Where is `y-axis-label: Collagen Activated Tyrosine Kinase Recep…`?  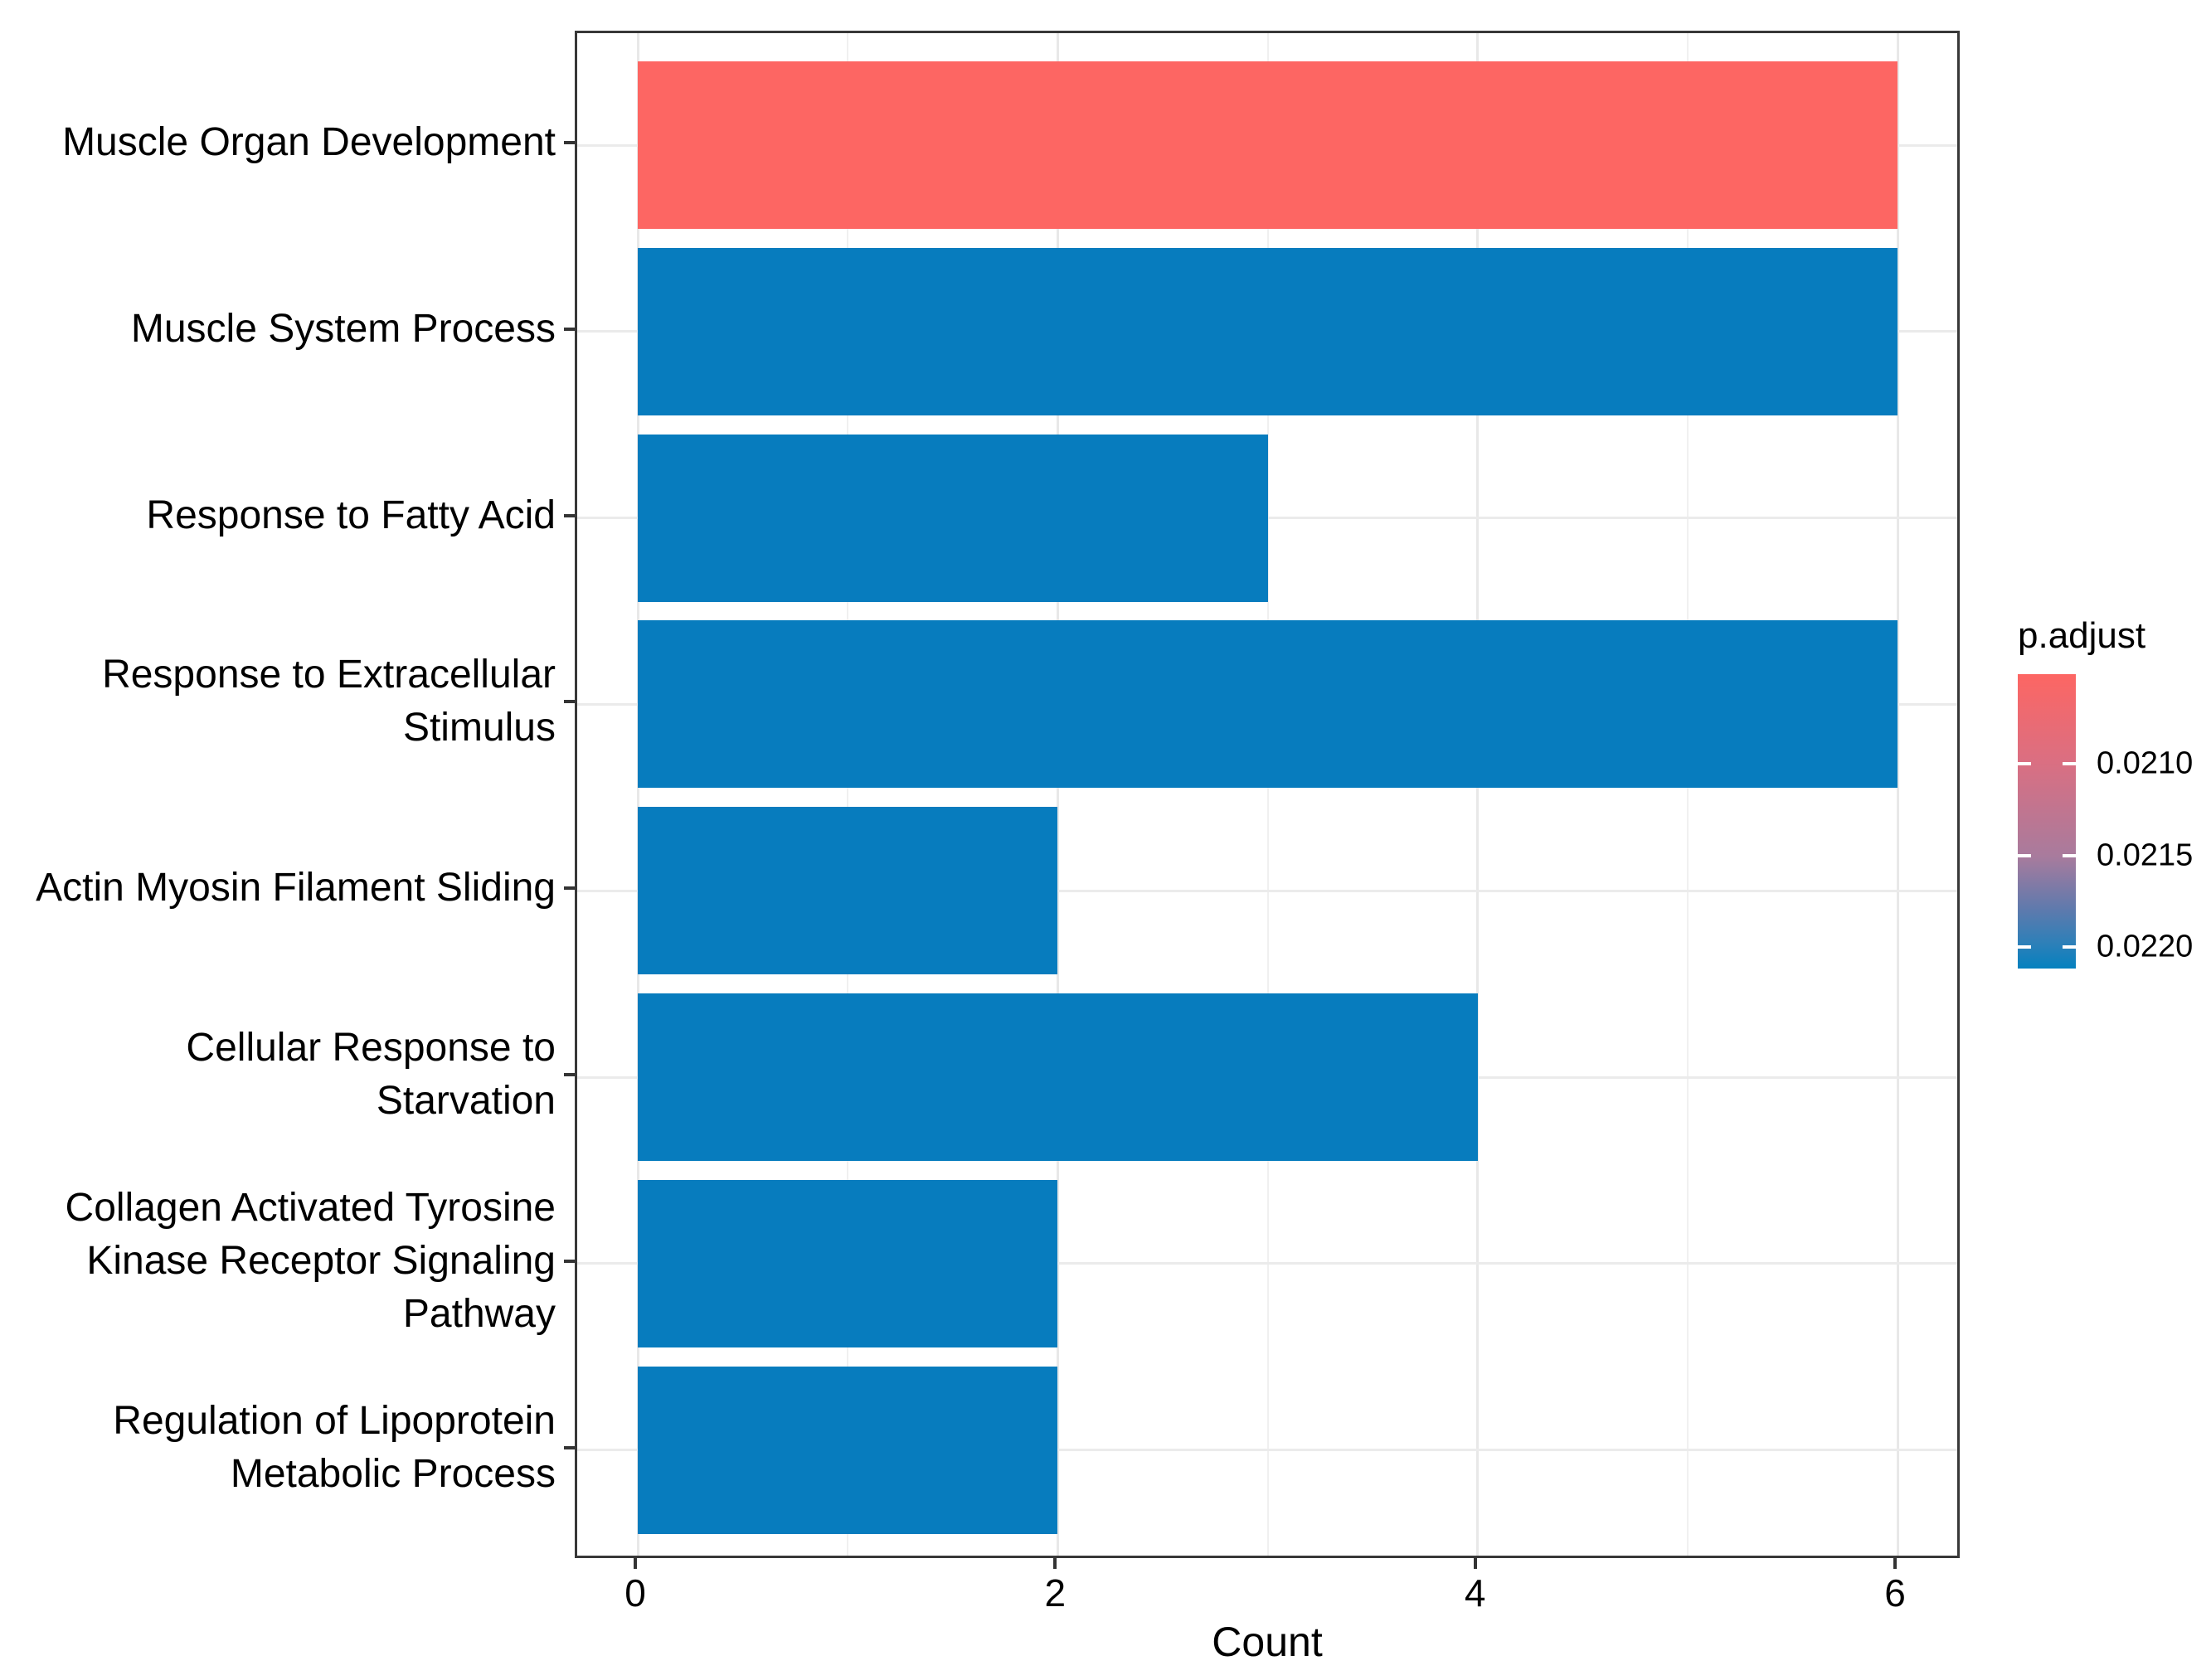
y-axis-label: Collagen Activated Tyrosine Kinase Recep… is located at coordinates (311, 1260).